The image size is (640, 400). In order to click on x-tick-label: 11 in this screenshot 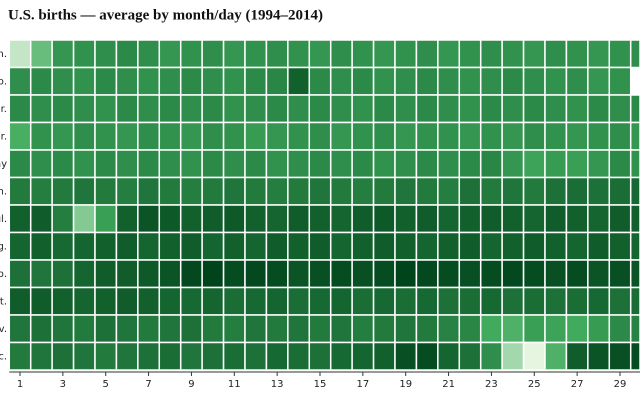, I will do `click(234, 384)`.